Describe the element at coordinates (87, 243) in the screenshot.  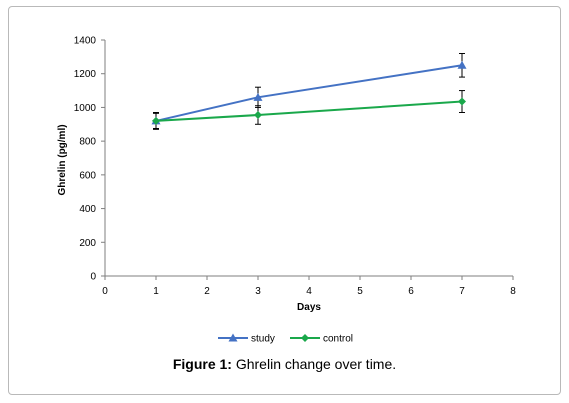
I see `y-tick-label: 200` at that location.